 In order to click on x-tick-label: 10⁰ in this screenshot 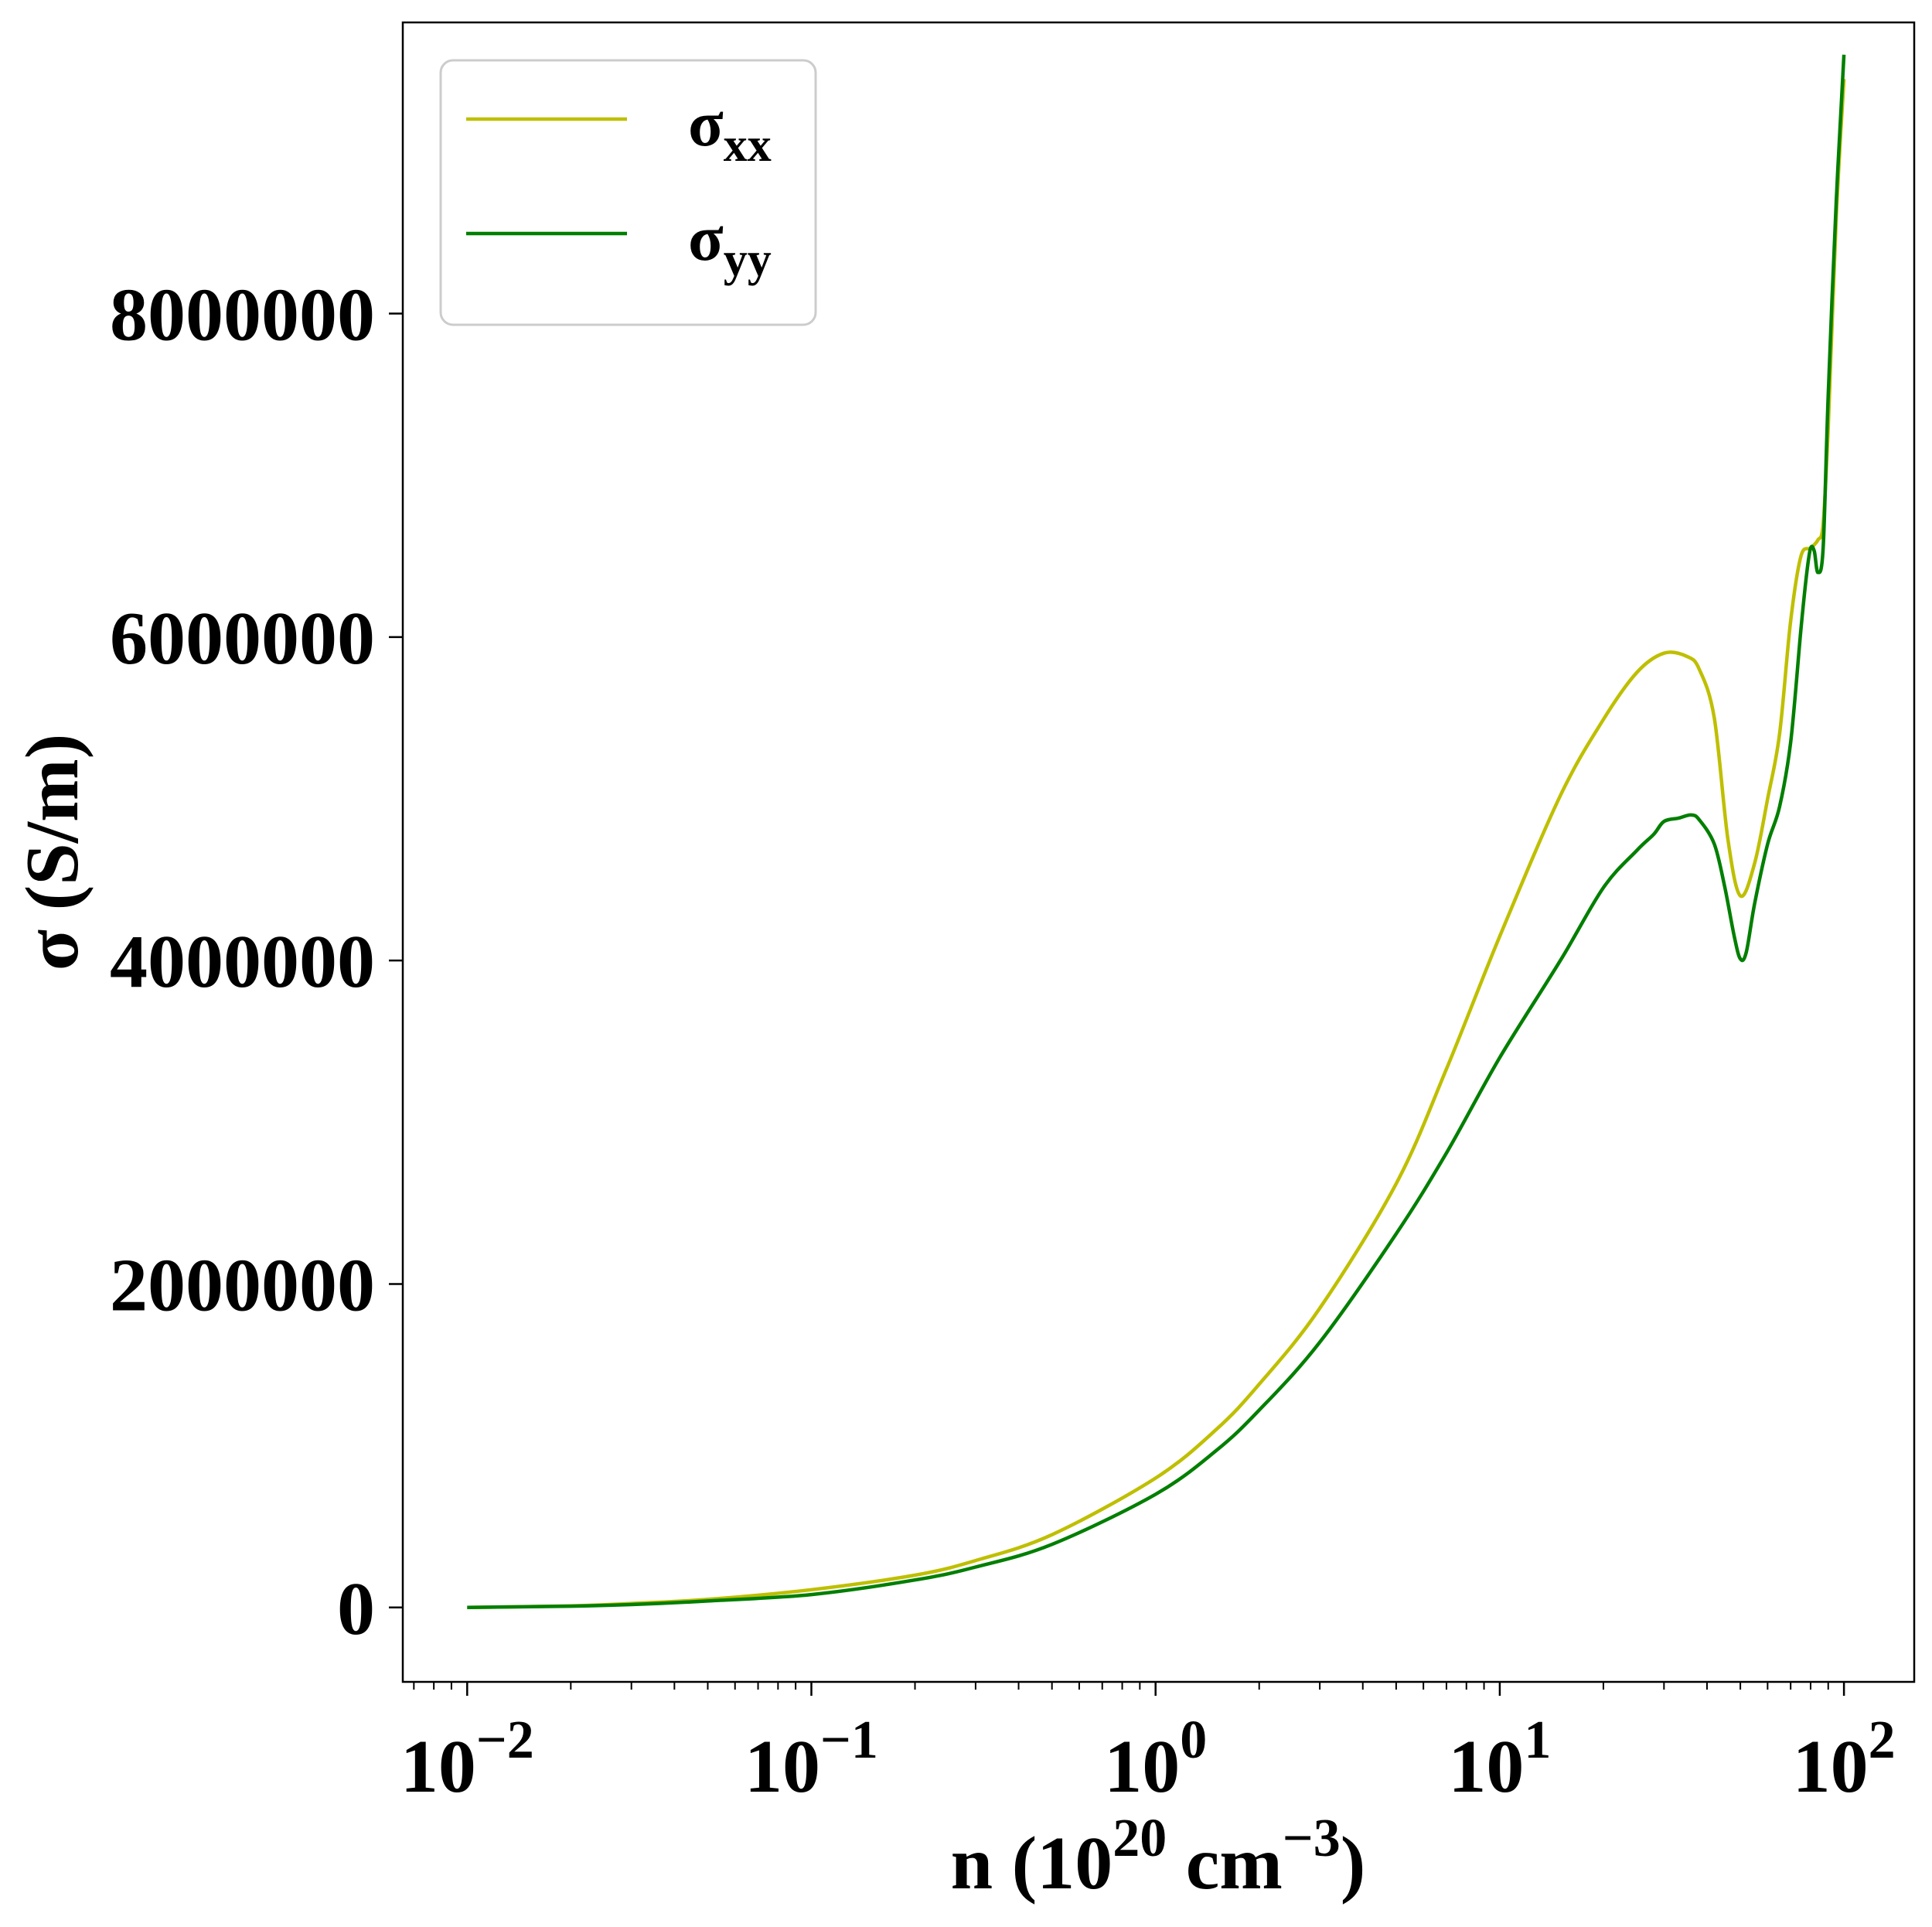, I will do `click(1155, 1759)`.